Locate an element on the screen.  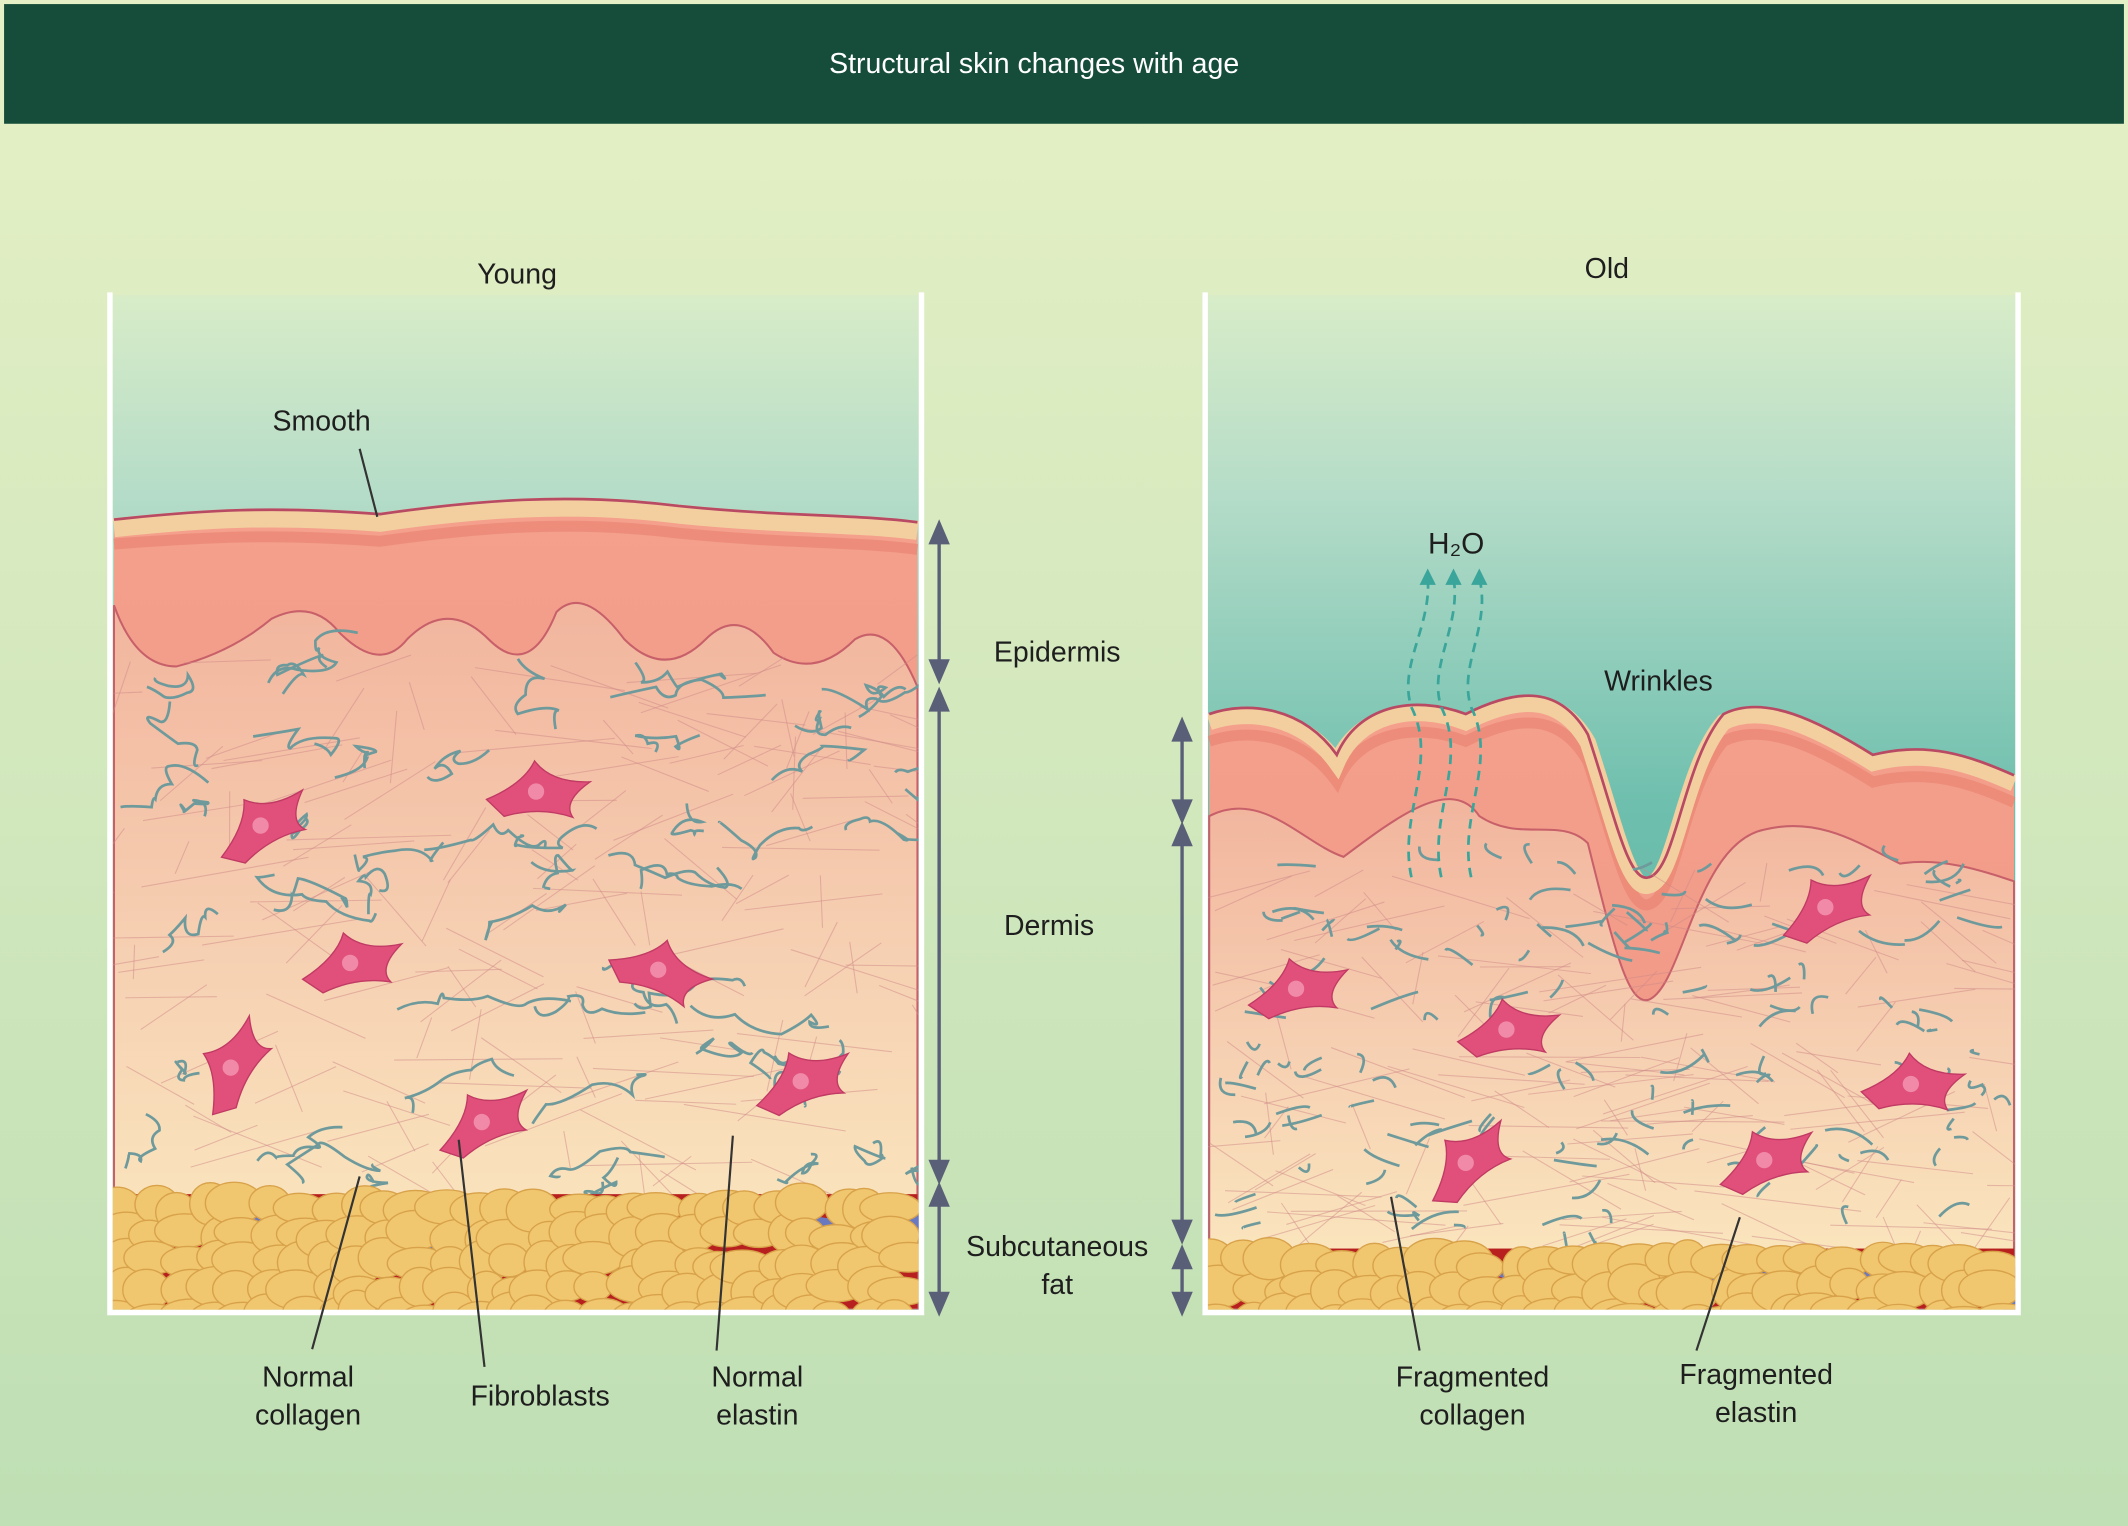
fat-cell is located at coordinates (1221, 1306).